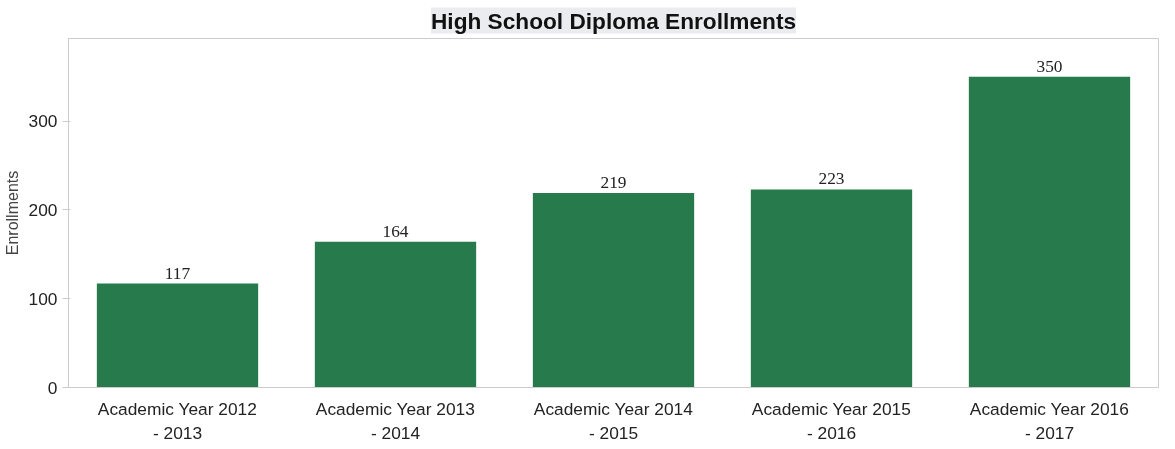 The height and width of the screenshot is (449, 1175). What do you see at coordinates (831, 420) in the screenshot?
I see `x-tick-label: Academic Year 2015 - 2016` at bounding box center [831, 420].